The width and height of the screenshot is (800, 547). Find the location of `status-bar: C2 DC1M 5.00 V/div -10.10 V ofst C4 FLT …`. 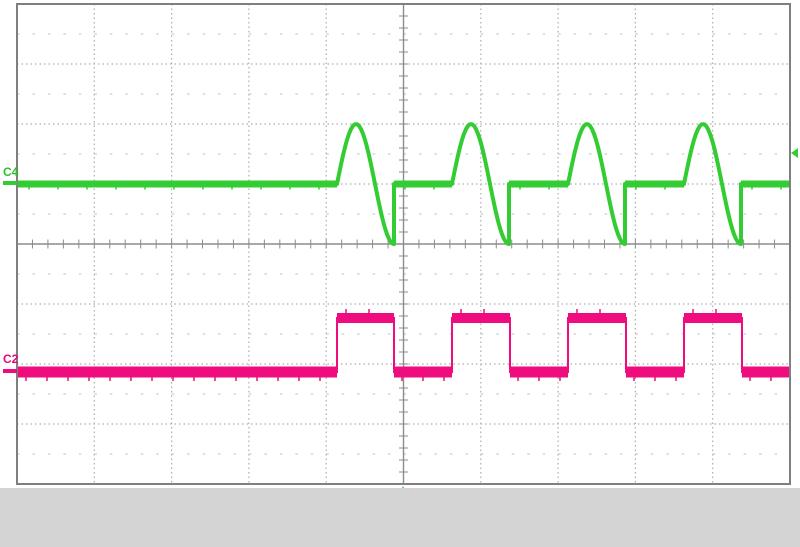

status-bar: C2 DC1M 5.00 V/div -10.10 V ofst C4 FLT … is located at coordinates (400, 517).